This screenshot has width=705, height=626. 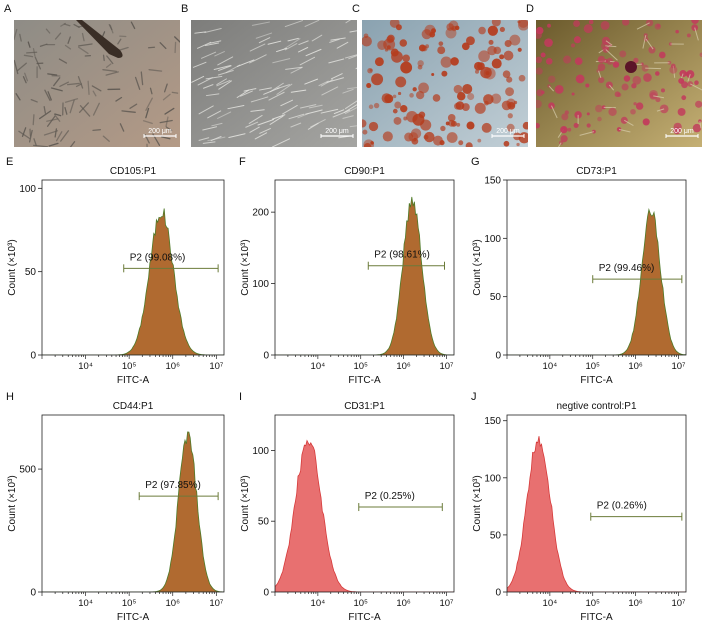 I want to click on gate-p2: P2 (99.08%), so click(x=171, y=262).